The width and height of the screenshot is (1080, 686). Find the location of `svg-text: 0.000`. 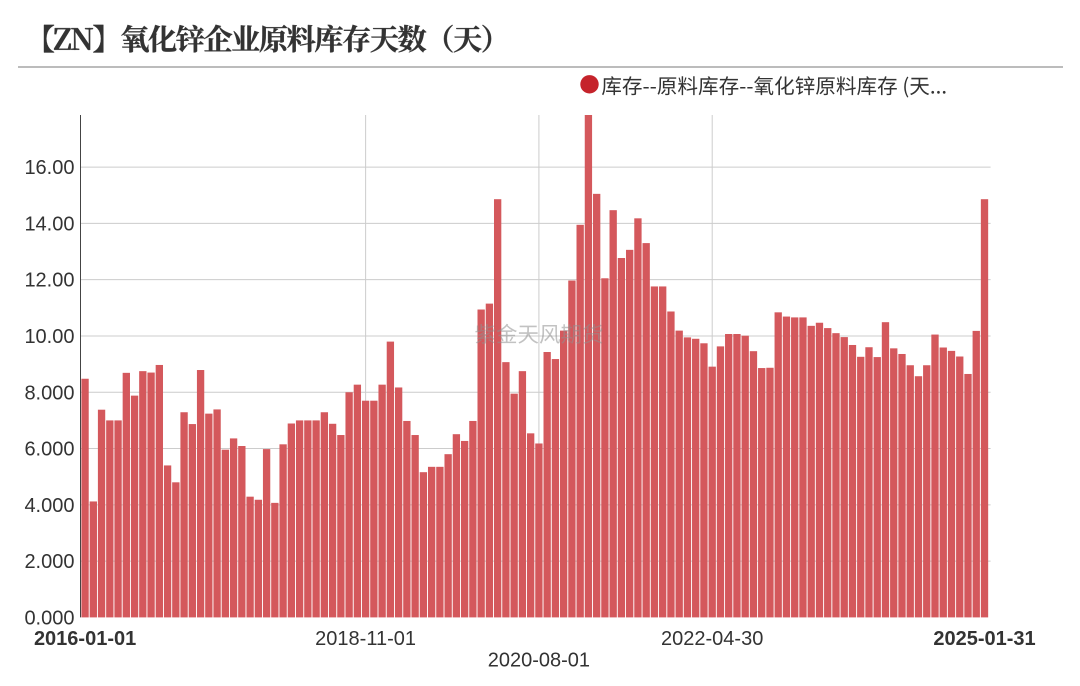

svg-text: 0.000 is located at coordinates (49, 618).